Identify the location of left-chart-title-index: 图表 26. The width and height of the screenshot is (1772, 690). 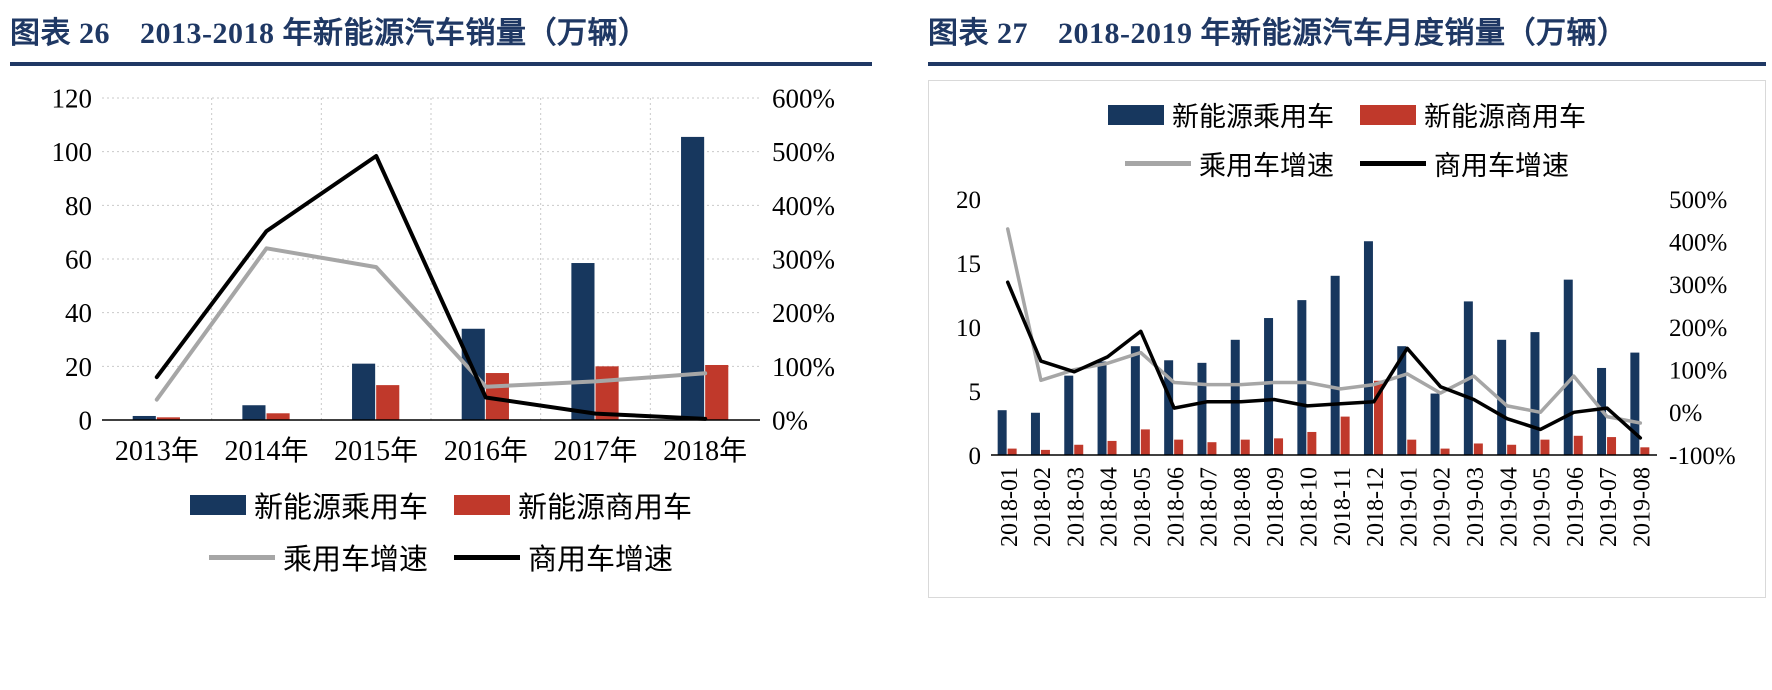
(60, 33).